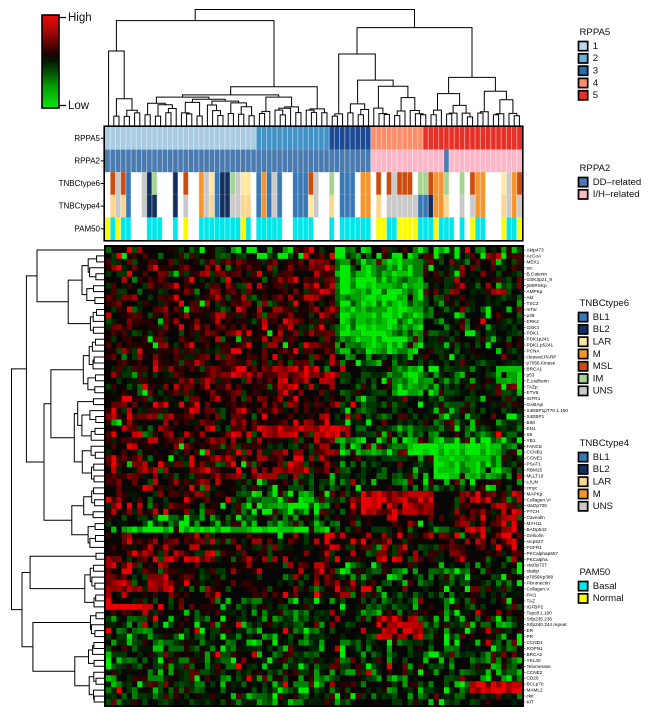 This screenshot has height=713, width=650. I want to click on svg-text: PTCH, so click(533, 511).